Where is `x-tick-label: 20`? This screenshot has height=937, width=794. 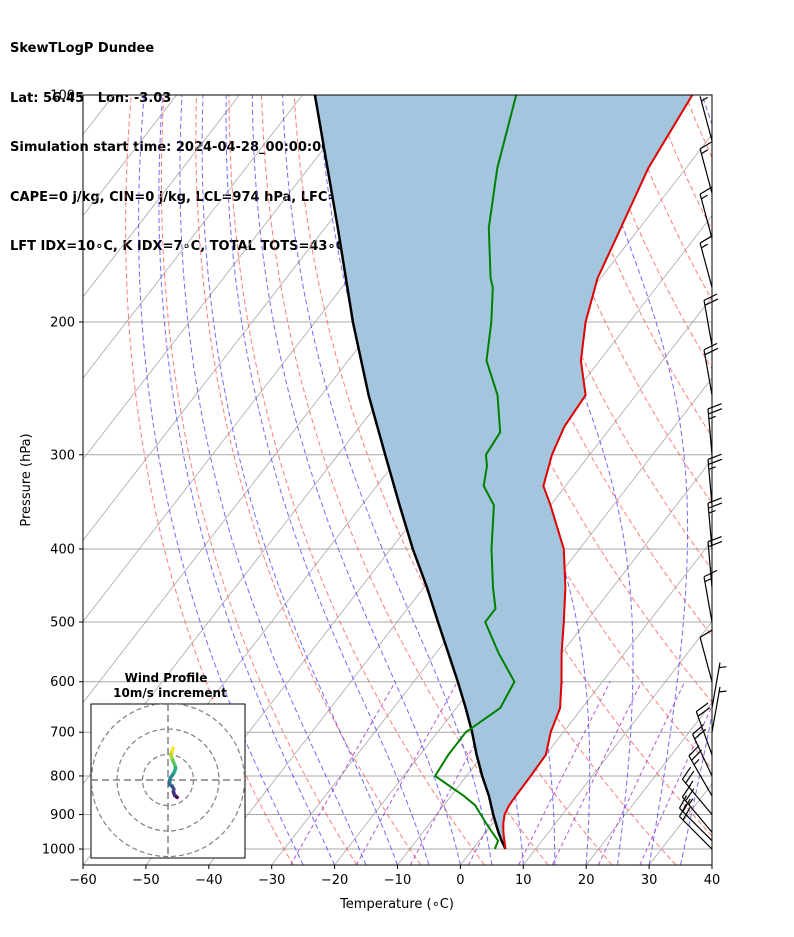 x-tick-label: 20 is located at coordinates (586, 880).